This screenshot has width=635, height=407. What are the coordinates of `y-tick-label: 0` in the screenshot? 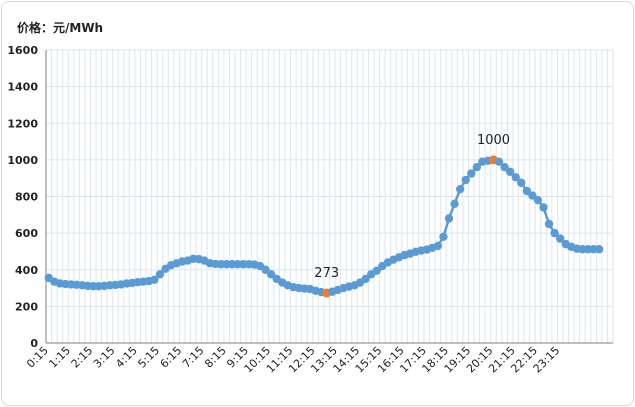 It's located at (34, 343).